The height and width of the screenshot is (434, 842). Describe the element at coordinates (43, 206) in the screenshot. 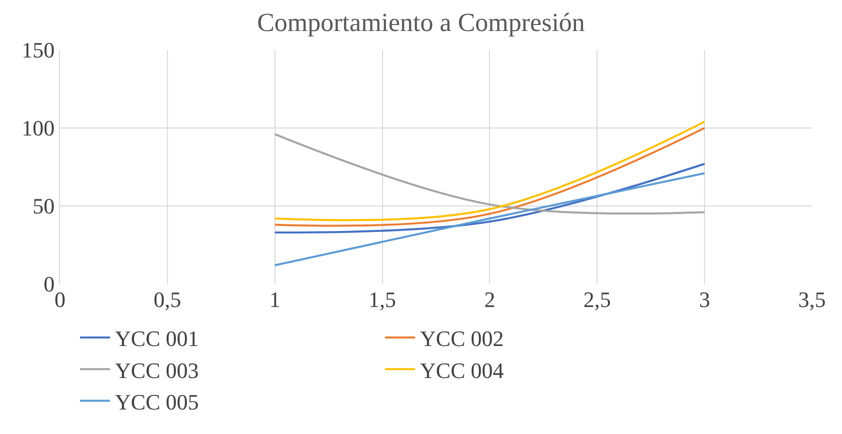

I see `y-tick-label: 50` at that location.